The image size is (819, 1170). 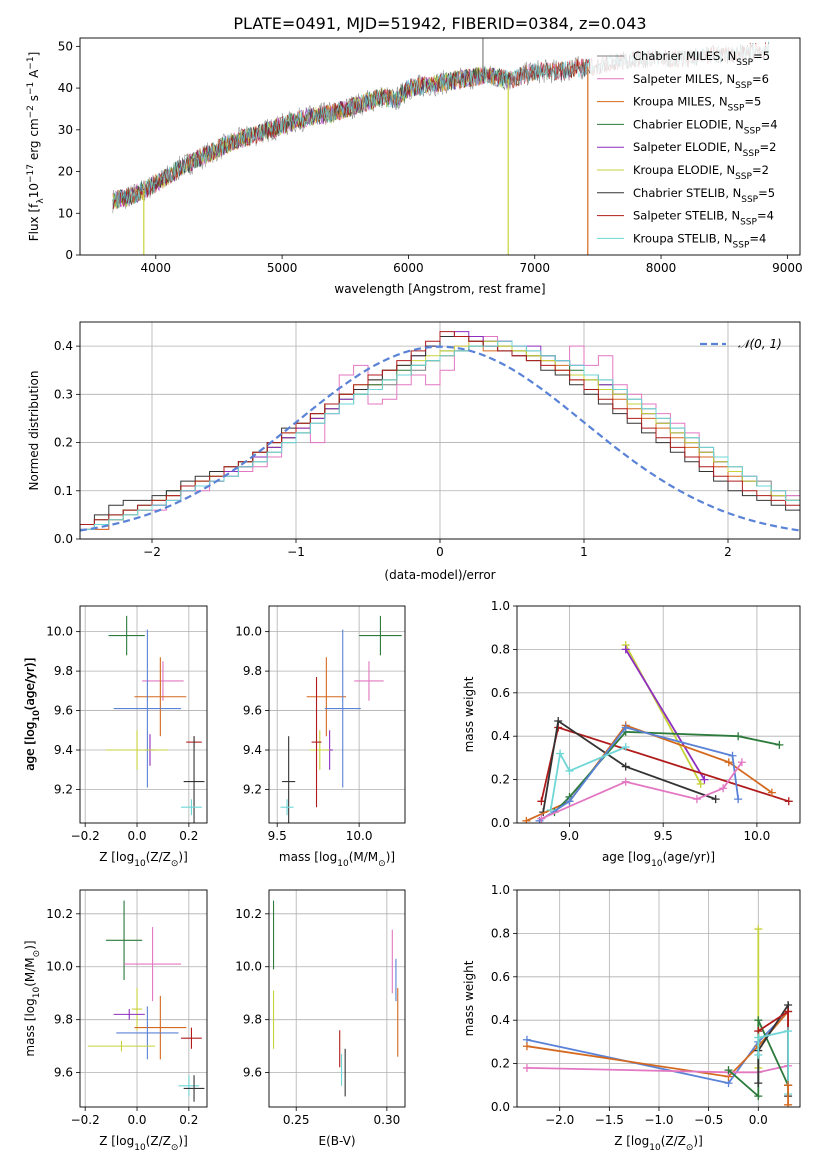 I want to click on ebv-mass-frame, so click(x=337, y=998).